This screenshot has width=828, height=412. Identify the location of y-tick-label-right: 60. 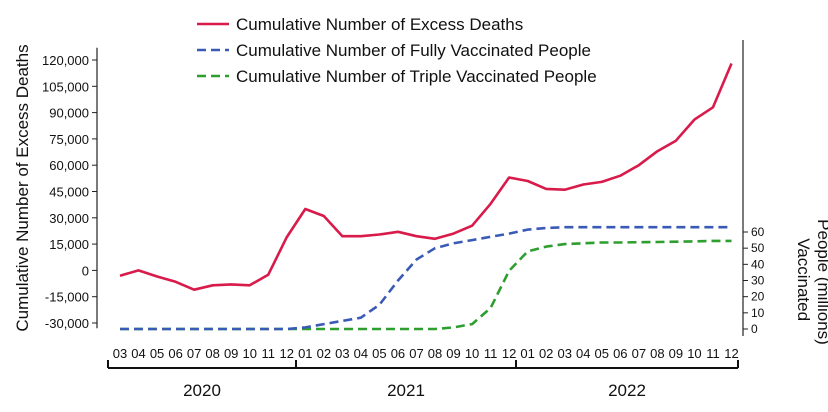
(758, 232).